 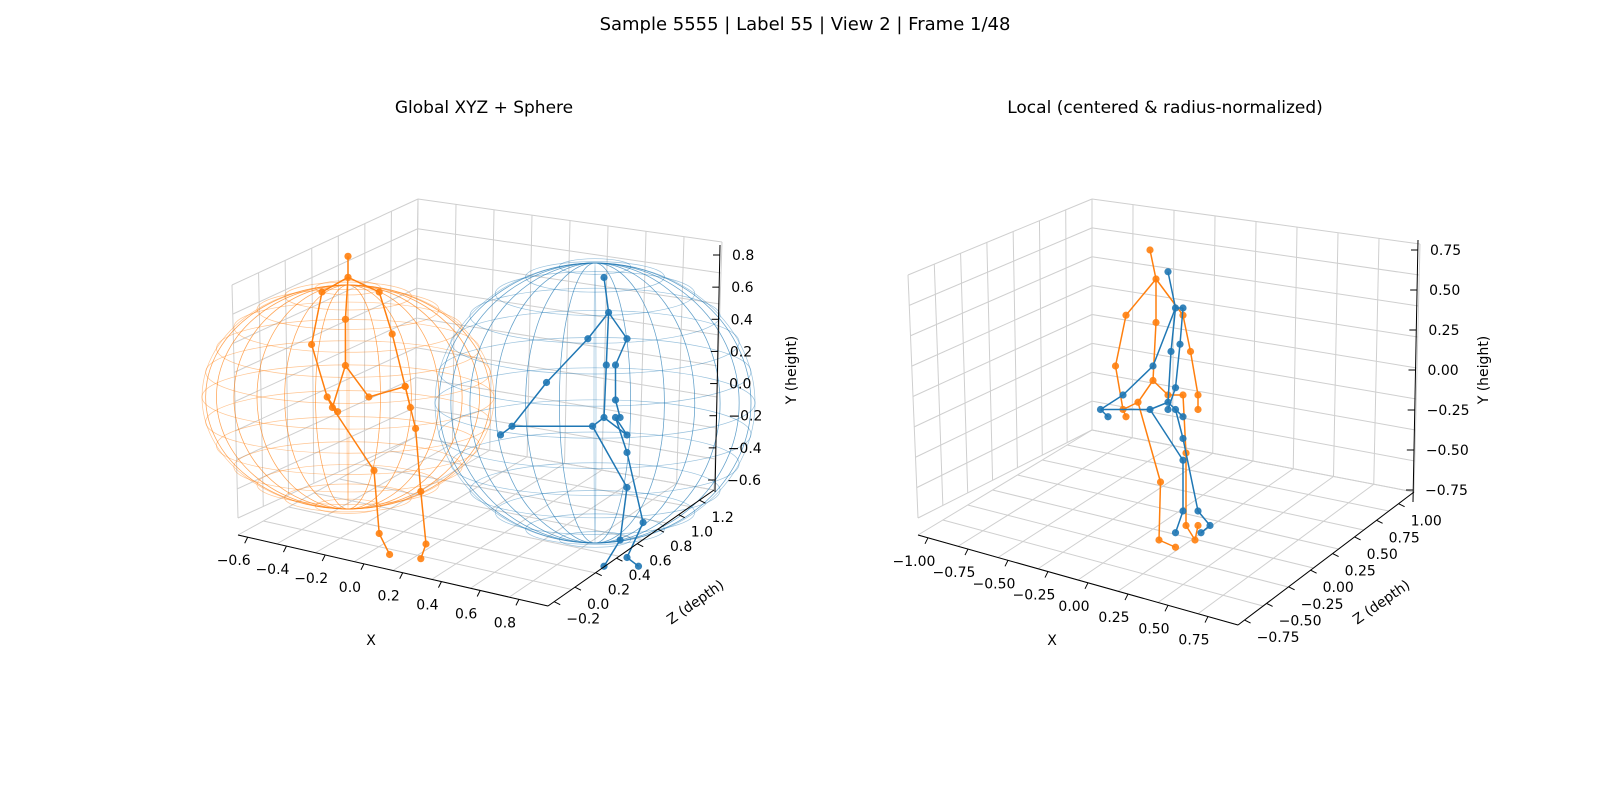 I want to click on z-tick-label: 0.8, so click(x=681, y=547).